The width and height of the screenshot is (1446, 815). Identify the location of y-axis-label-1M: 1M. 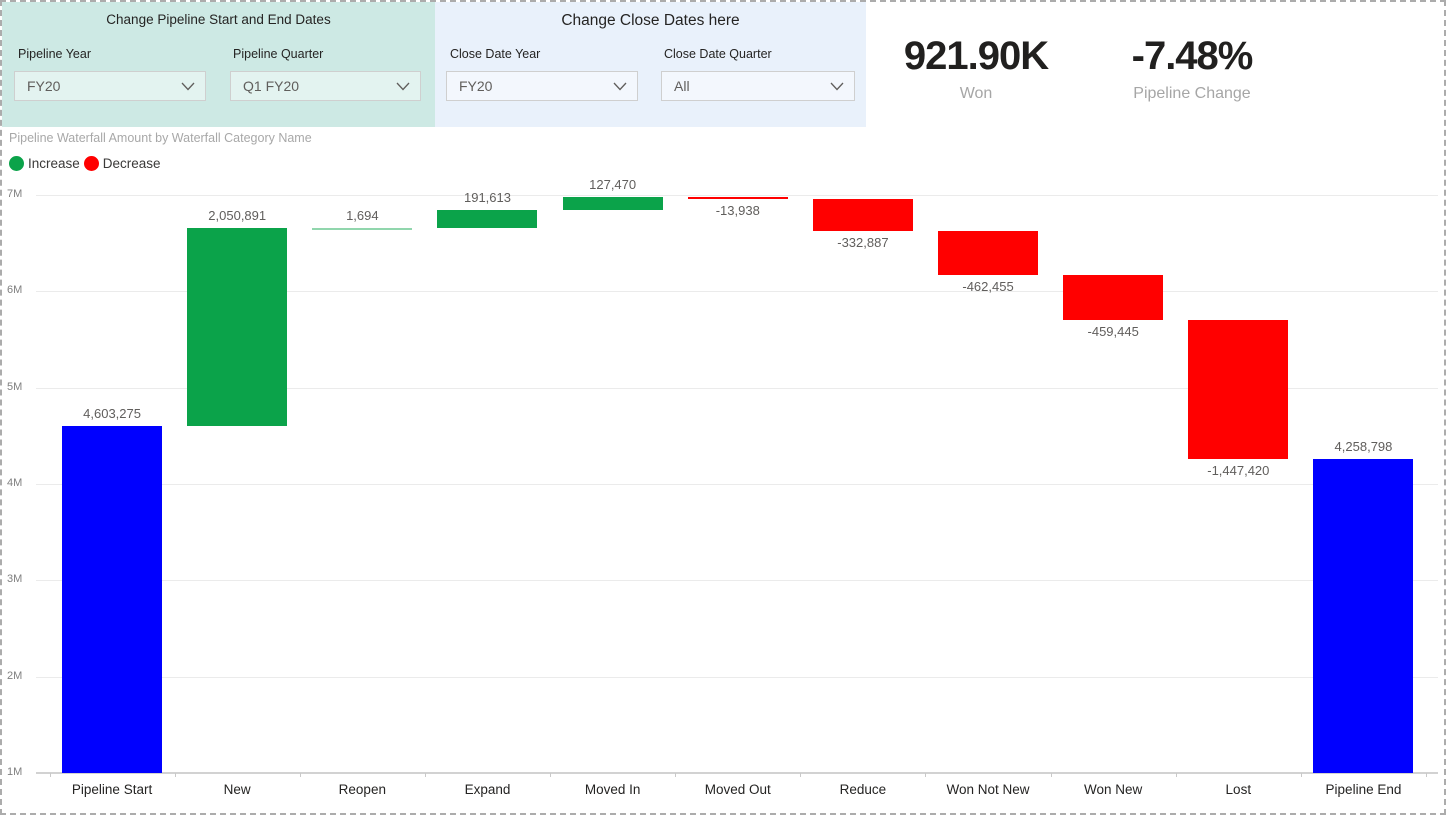
(15, 772).